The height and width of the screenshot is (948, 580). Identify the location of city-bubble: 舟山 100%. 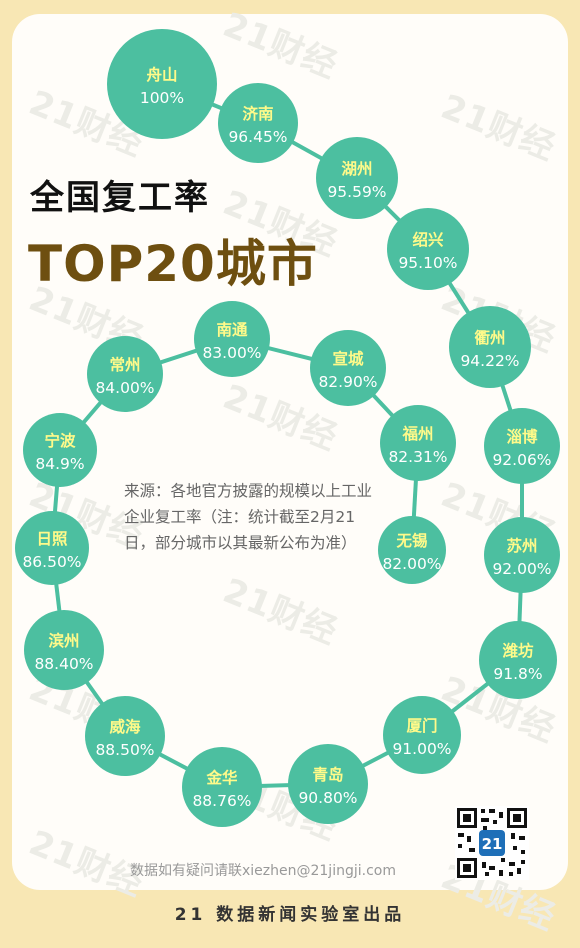
(162, 84).